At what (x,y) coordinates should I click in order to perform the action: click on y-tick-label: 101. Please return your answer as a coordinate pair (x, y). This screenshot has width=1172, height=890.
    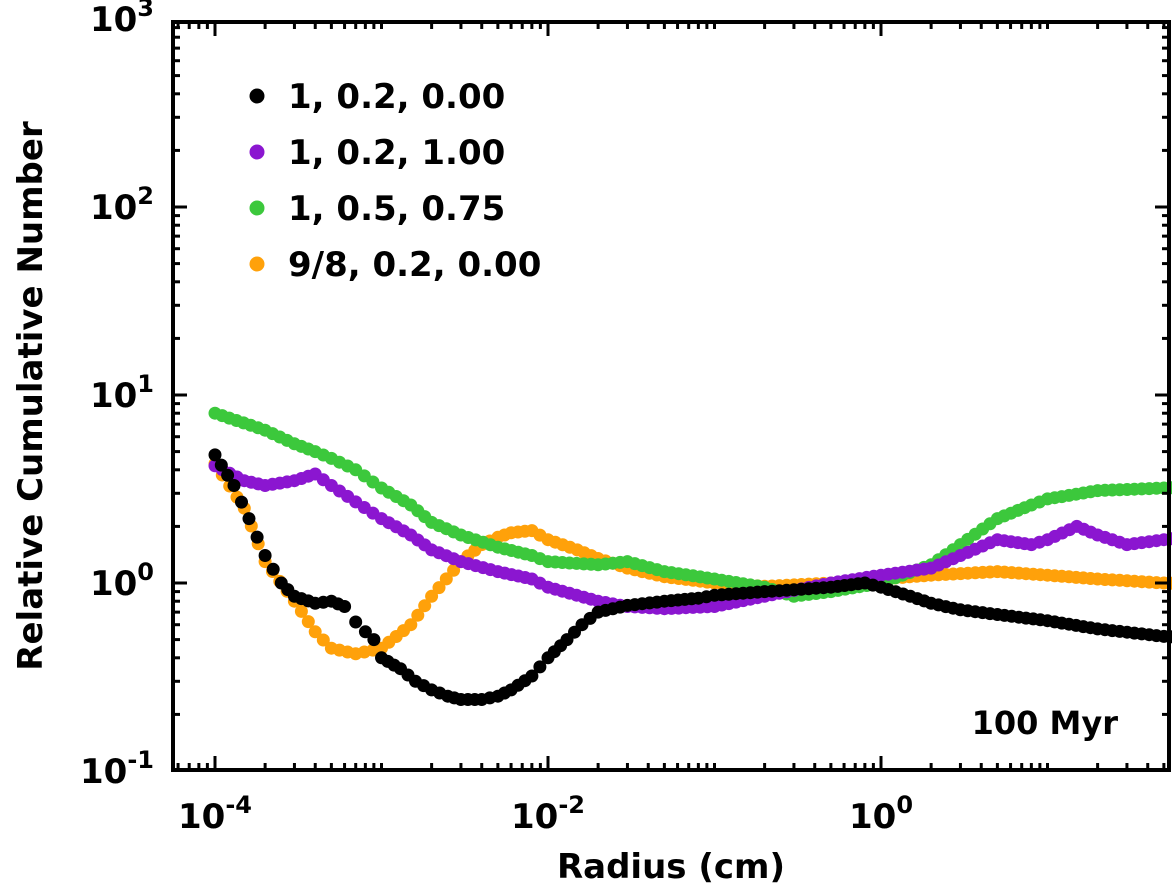
    Looking at the image, I should click on (122, 393).